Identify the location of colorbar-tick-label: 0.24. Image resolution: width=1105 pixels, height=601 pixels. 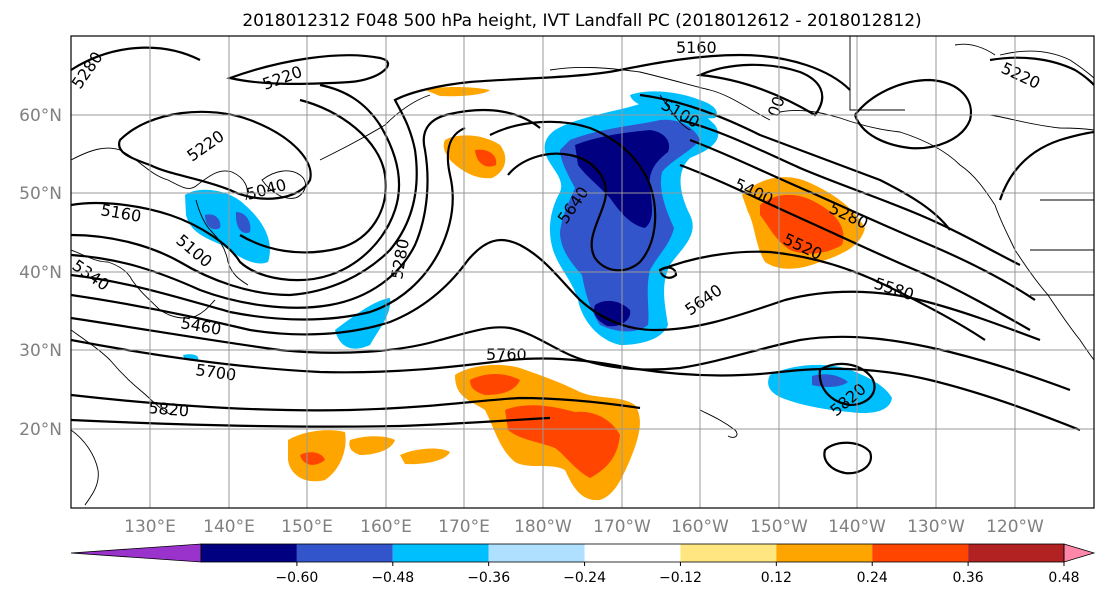
(872, 578).